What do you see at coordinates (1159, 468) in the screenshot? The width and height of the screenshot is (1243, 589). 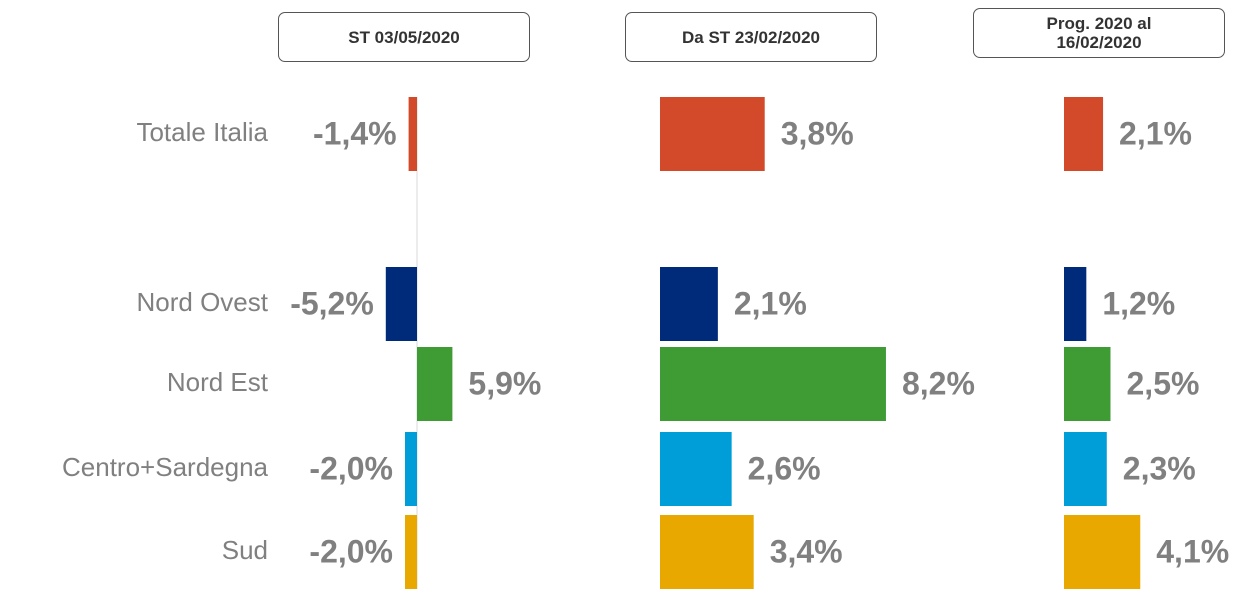 I see `value-label: 2,3%` at bounding box center [1159, 468].